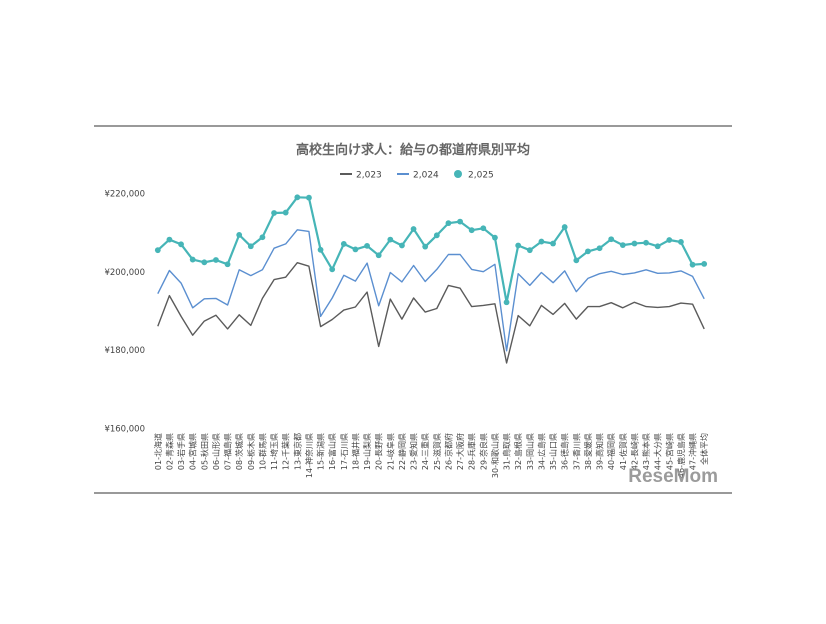 This screenshot has width=826, height=624. Describe the element at coordinates (369, 176) in the screenshot. I see `legend-label-1: 2,023` at that location.